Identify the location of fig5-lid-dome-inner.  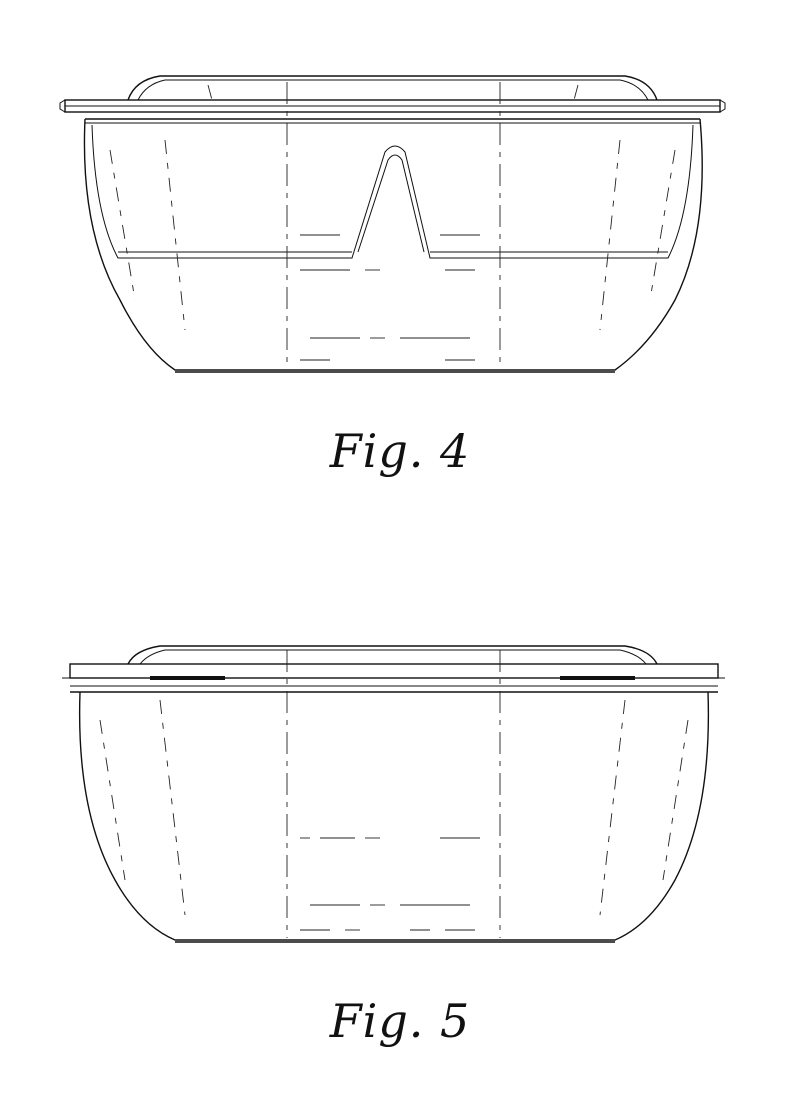
(393, 657).